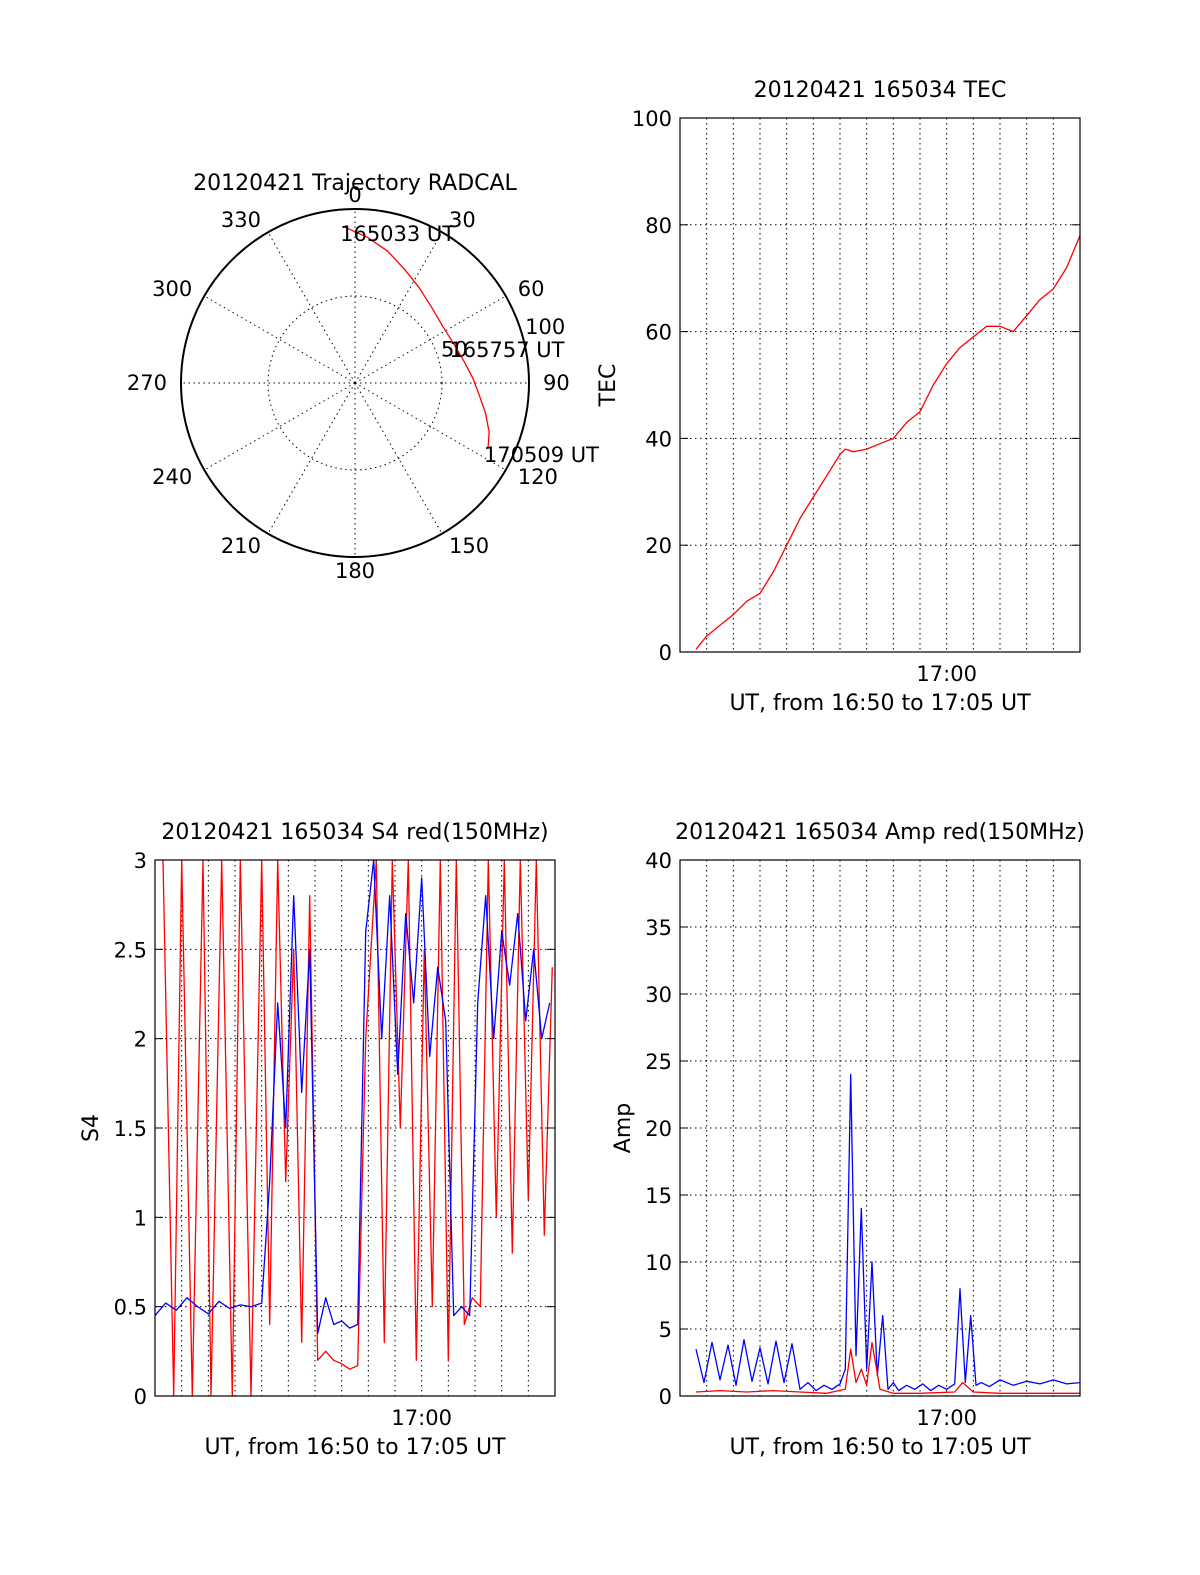  I want to click on polar-azimuth-label: 210, so click(241, 546).